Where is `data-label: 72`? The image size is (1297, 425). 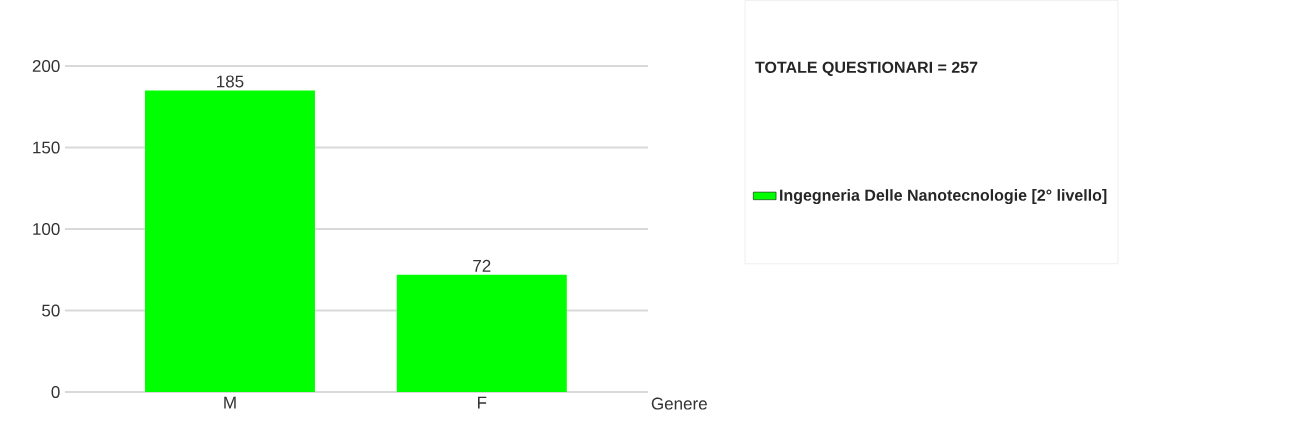
data-label: 72 is located at coordinates (482, 265).